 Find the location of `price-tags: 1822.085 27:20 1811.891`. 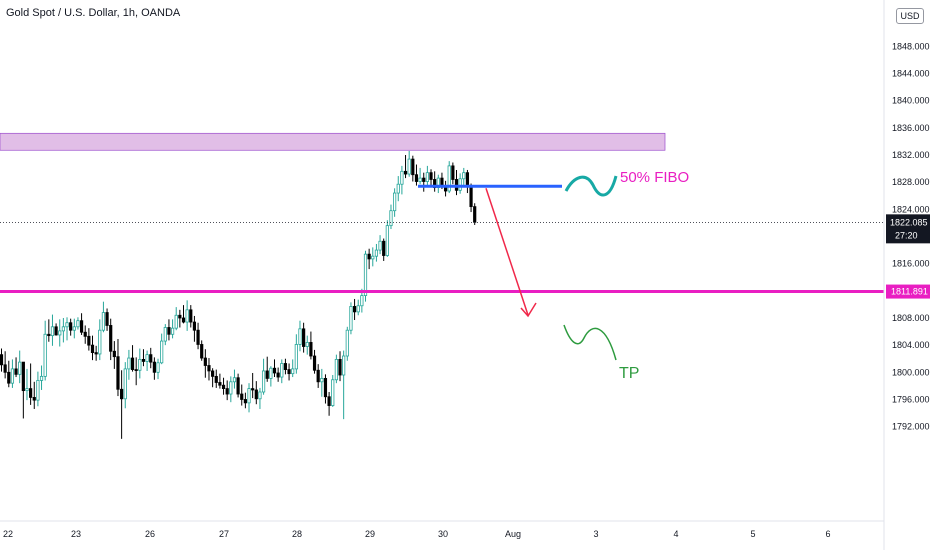

price-tags: 1822.085 27:20 1811.891 is located at coordinates (908, 256).